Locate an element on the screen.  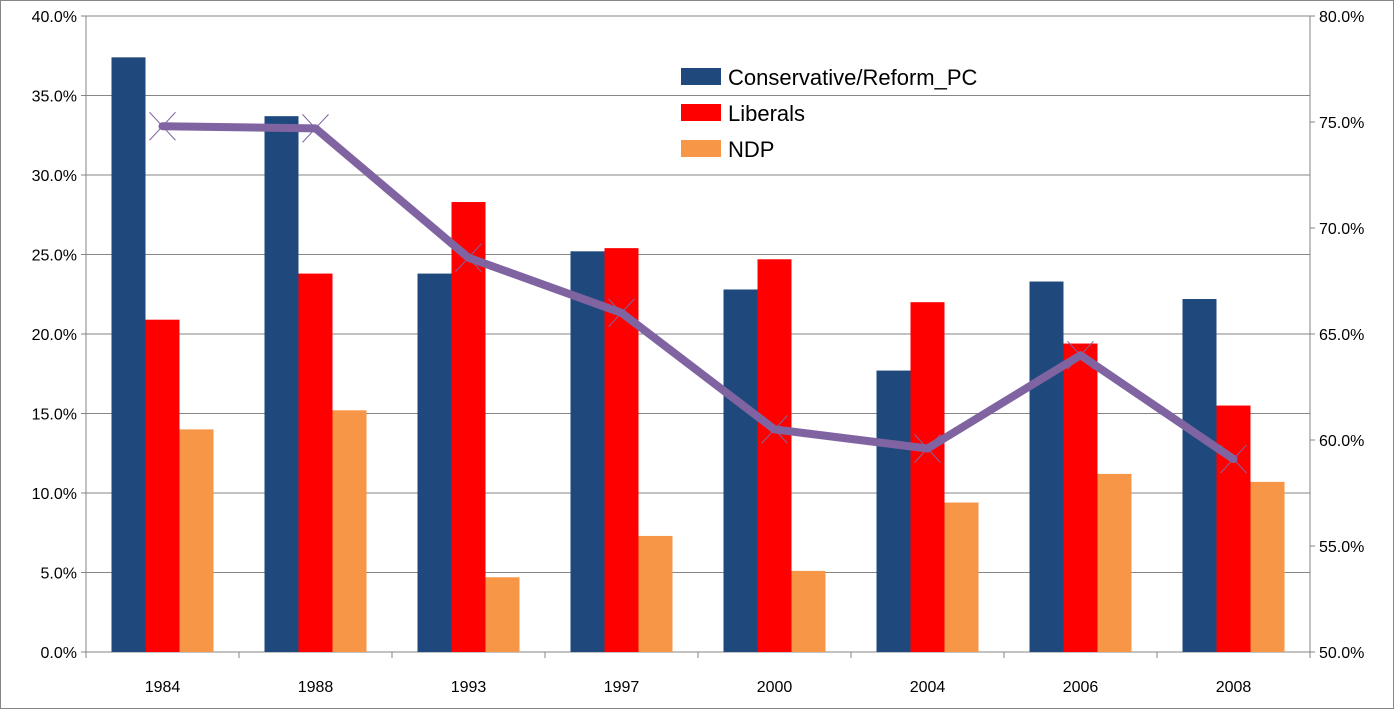
x-tick-label: 1984 is located at coordinates (163, 687).